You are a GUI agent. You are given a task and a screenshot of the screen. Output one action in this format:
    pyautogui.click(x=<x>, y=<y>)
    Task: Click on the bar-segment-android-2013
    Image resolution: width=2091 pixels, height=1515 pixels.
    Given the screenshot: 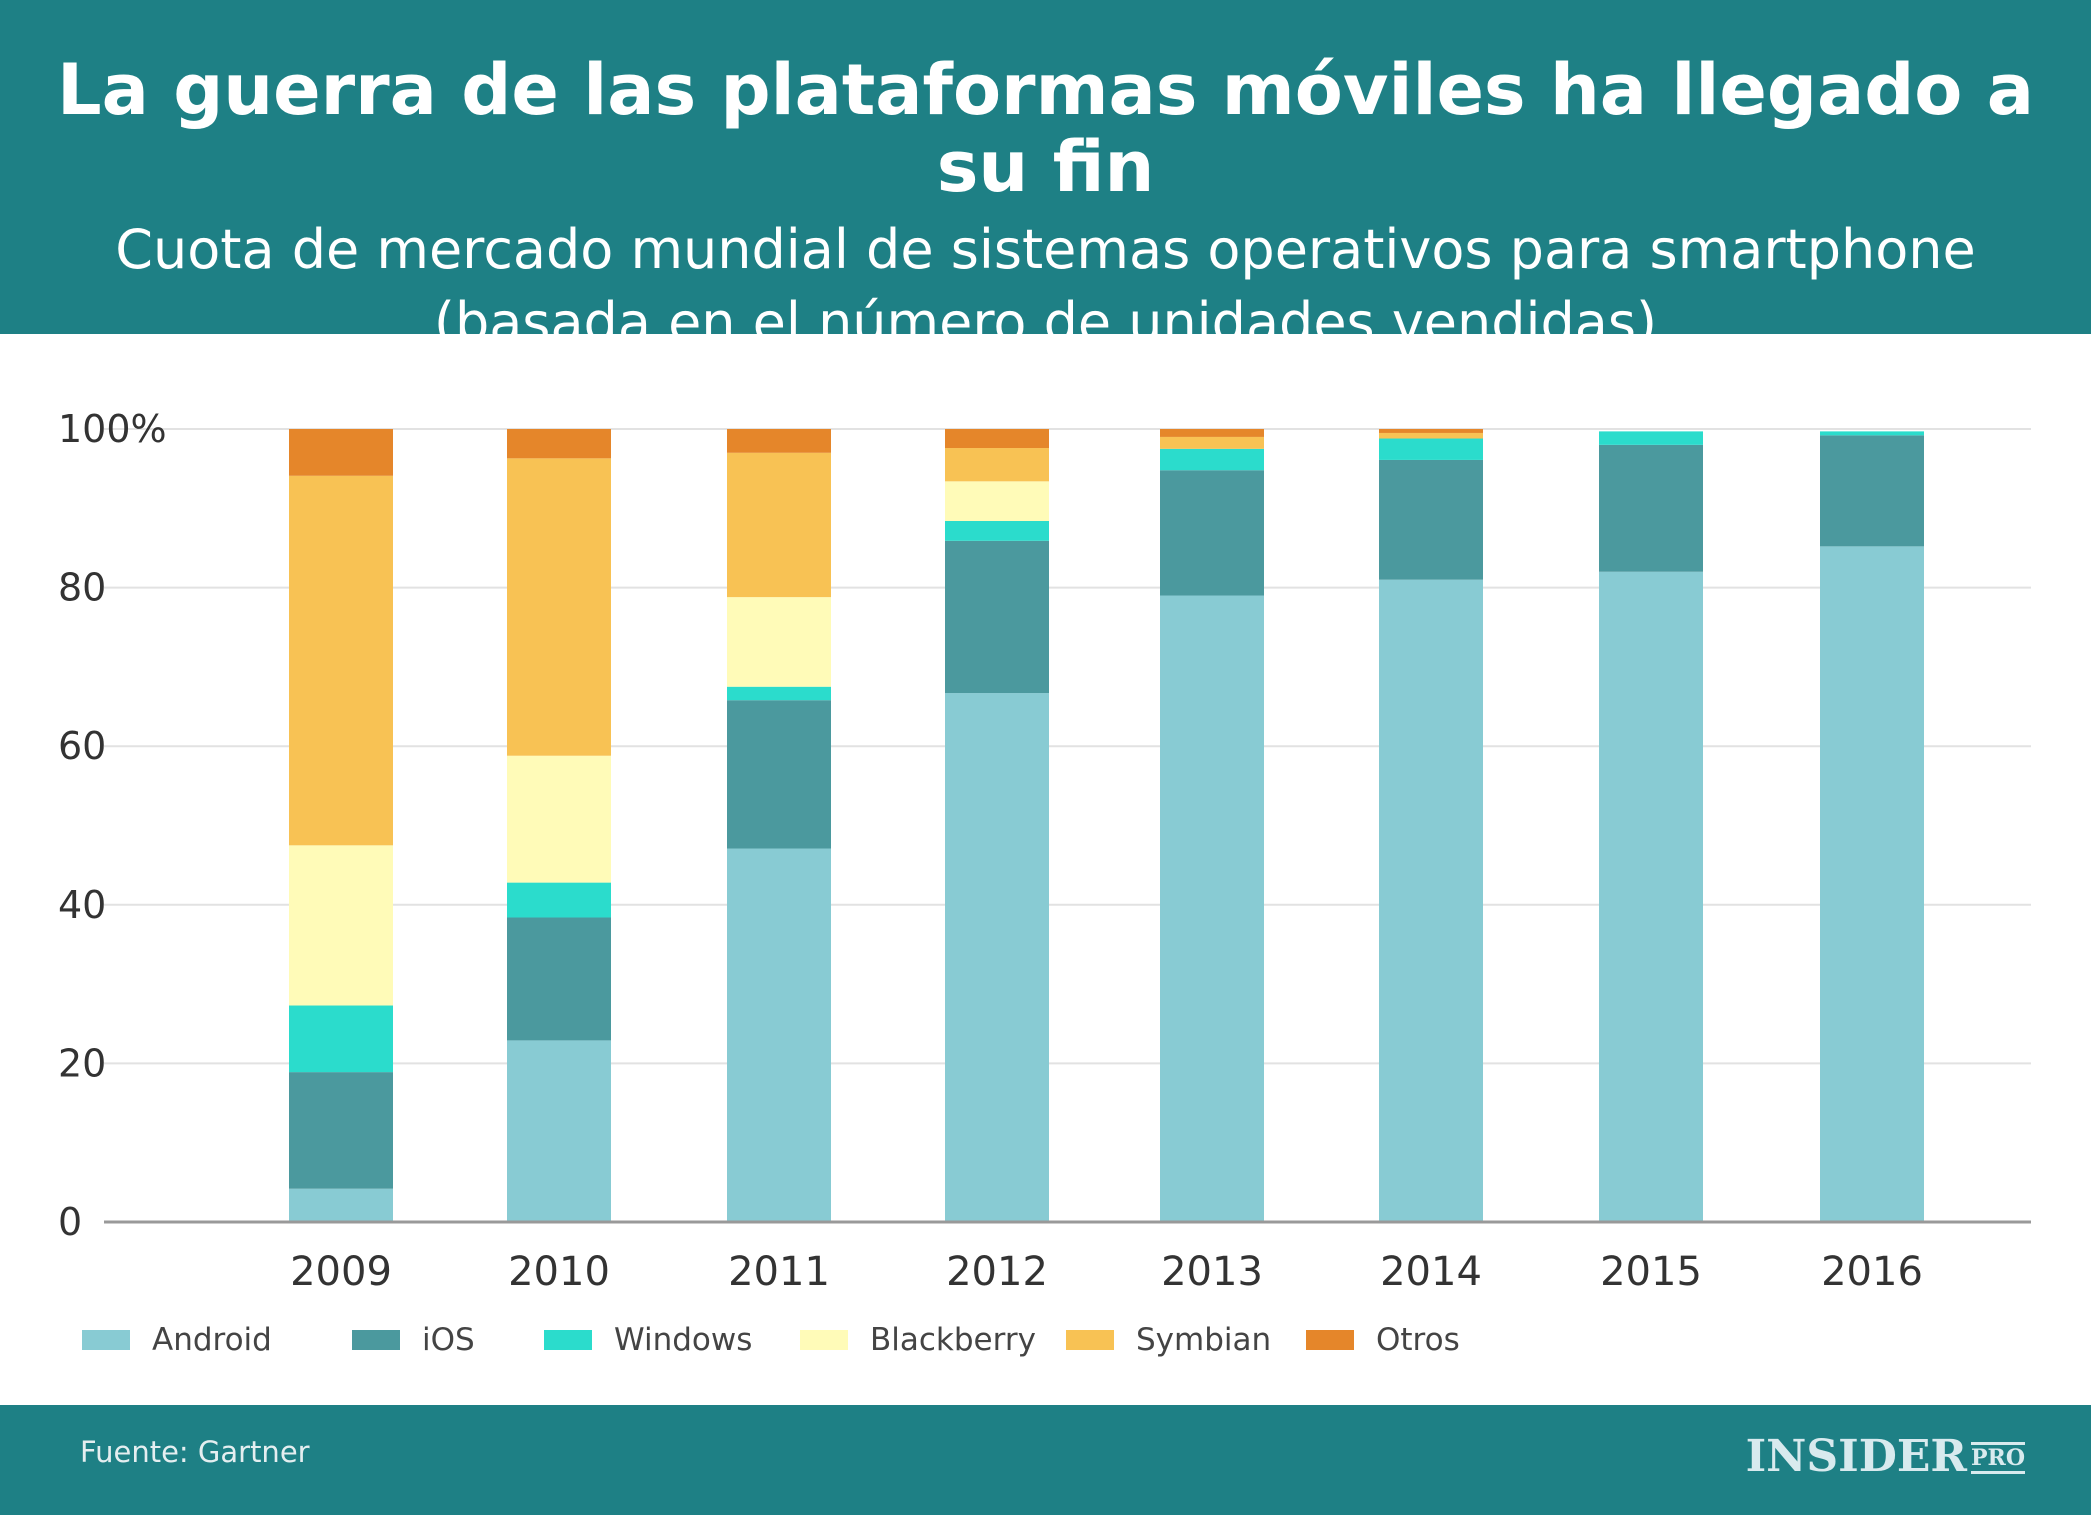 What is the action you would take?
    pyautogui.click(x=1212, y=908)
    